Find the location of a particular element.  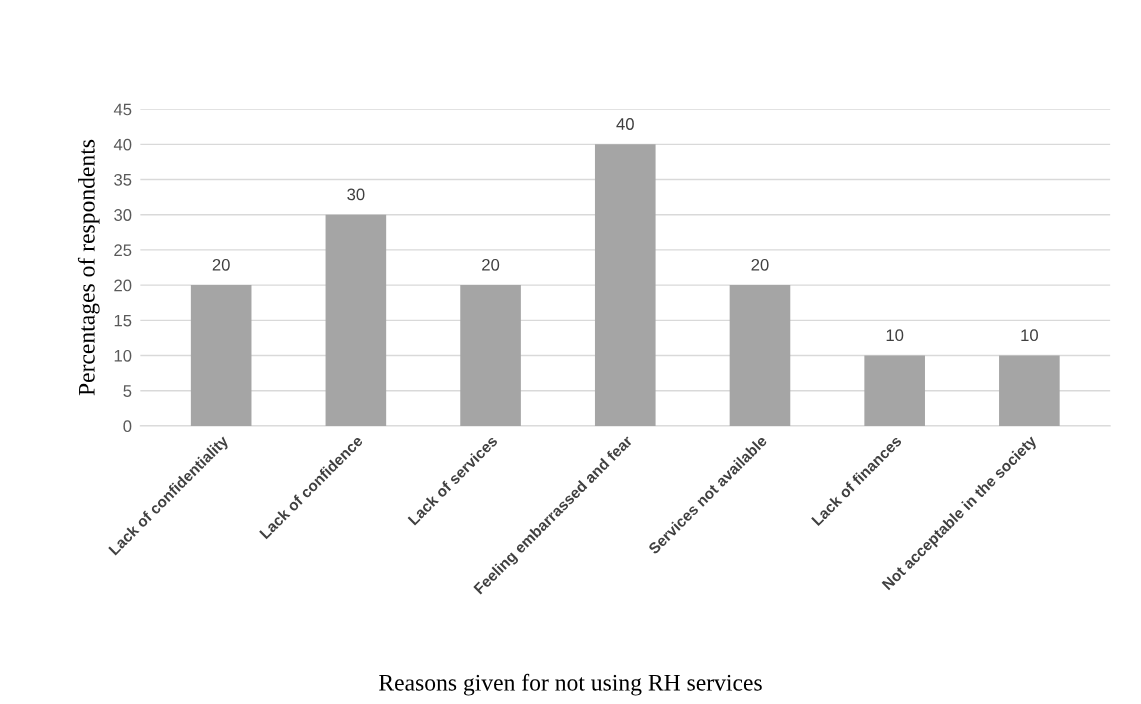

y-tick-label: 35 is located at coordinates (123, 179).